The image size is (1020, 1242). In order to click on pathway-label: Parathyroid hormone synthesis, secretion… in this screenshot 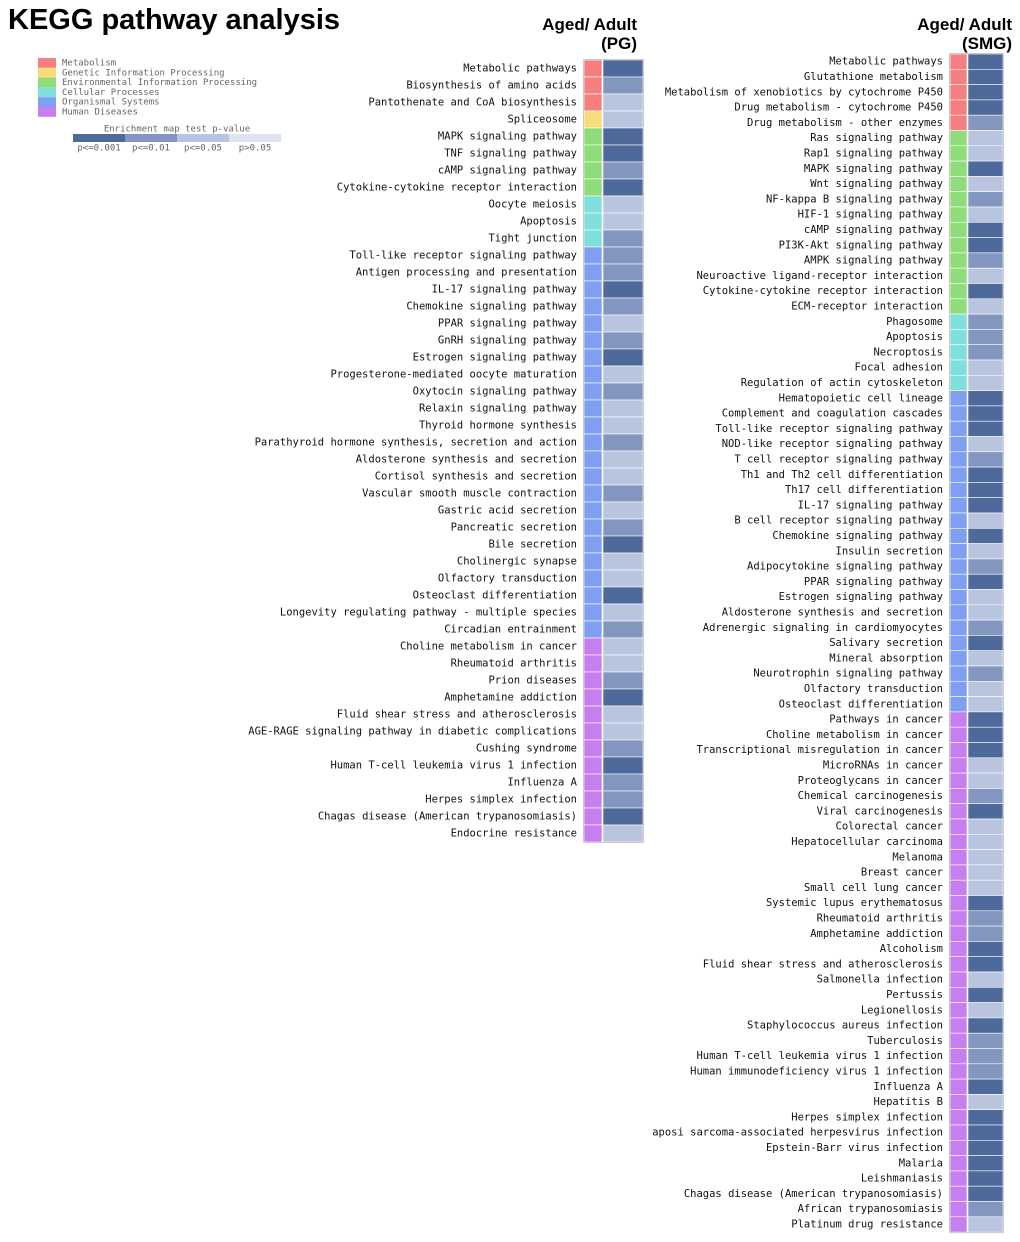, I will do `click(416, 443)`.